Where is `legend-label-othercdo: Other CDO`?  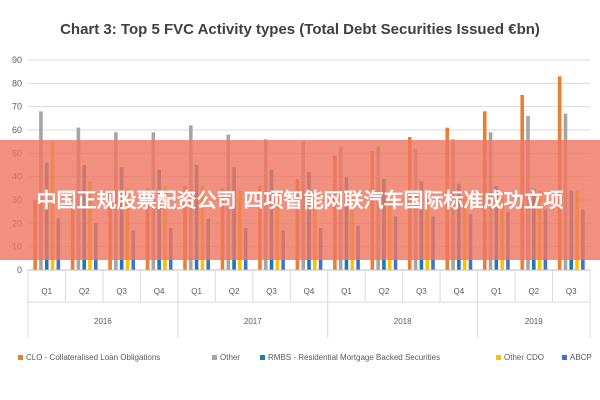
legend-label-othercdo: Other CDO is located at coordinates (524, 357).